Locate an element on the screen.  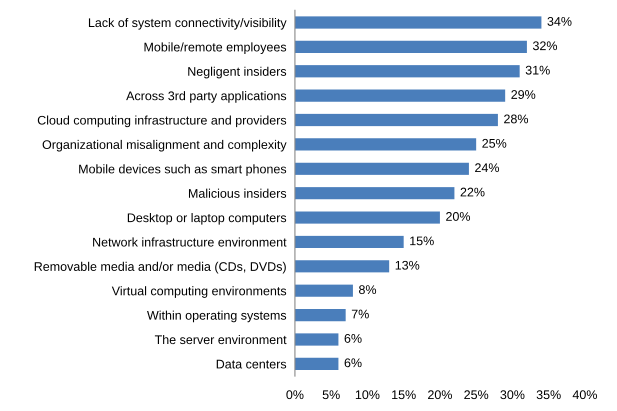
y-tick-label: Malicious insiders is located at coordinates (237, 193).